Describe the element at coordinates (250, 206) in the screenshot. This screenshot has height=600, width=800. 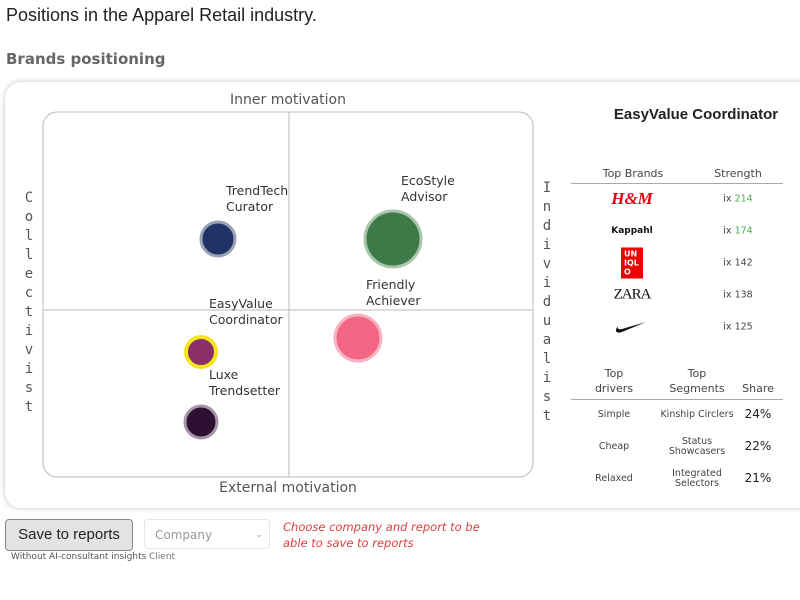
I see `label-line: Curator` at that location.